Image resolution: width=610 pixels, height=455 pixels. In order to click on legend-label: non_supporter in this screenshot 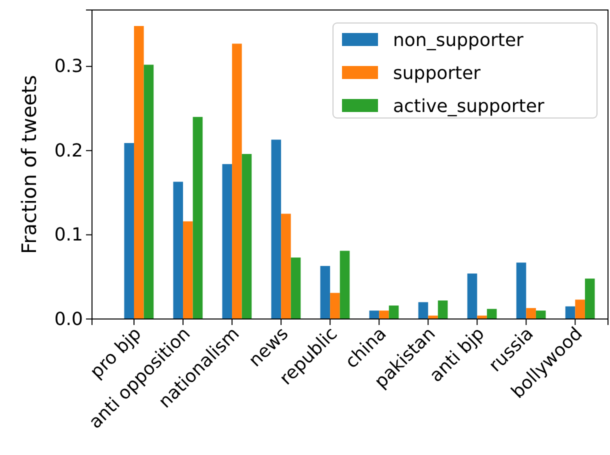, I will do `click(458, 40)`.